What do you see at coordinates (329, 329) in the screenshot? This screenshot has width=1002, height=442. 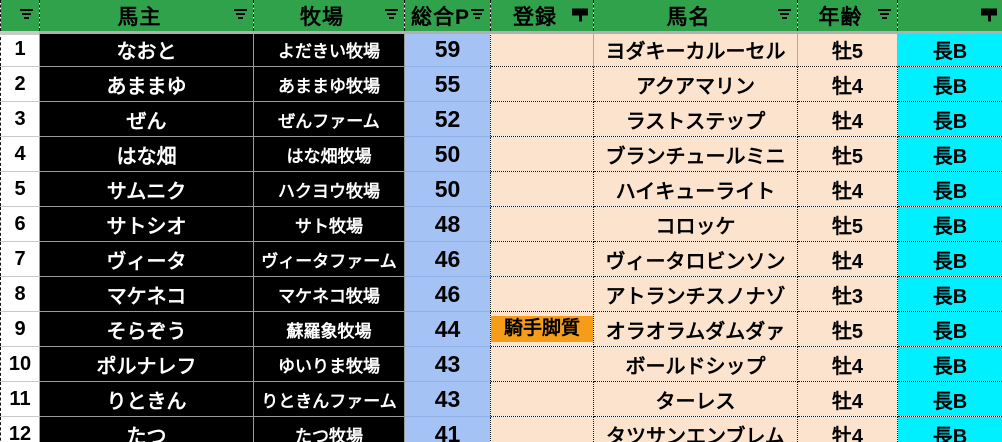 I see `cell-farm-name: 蘇羅象牧場` at bounding box center [329, 329].